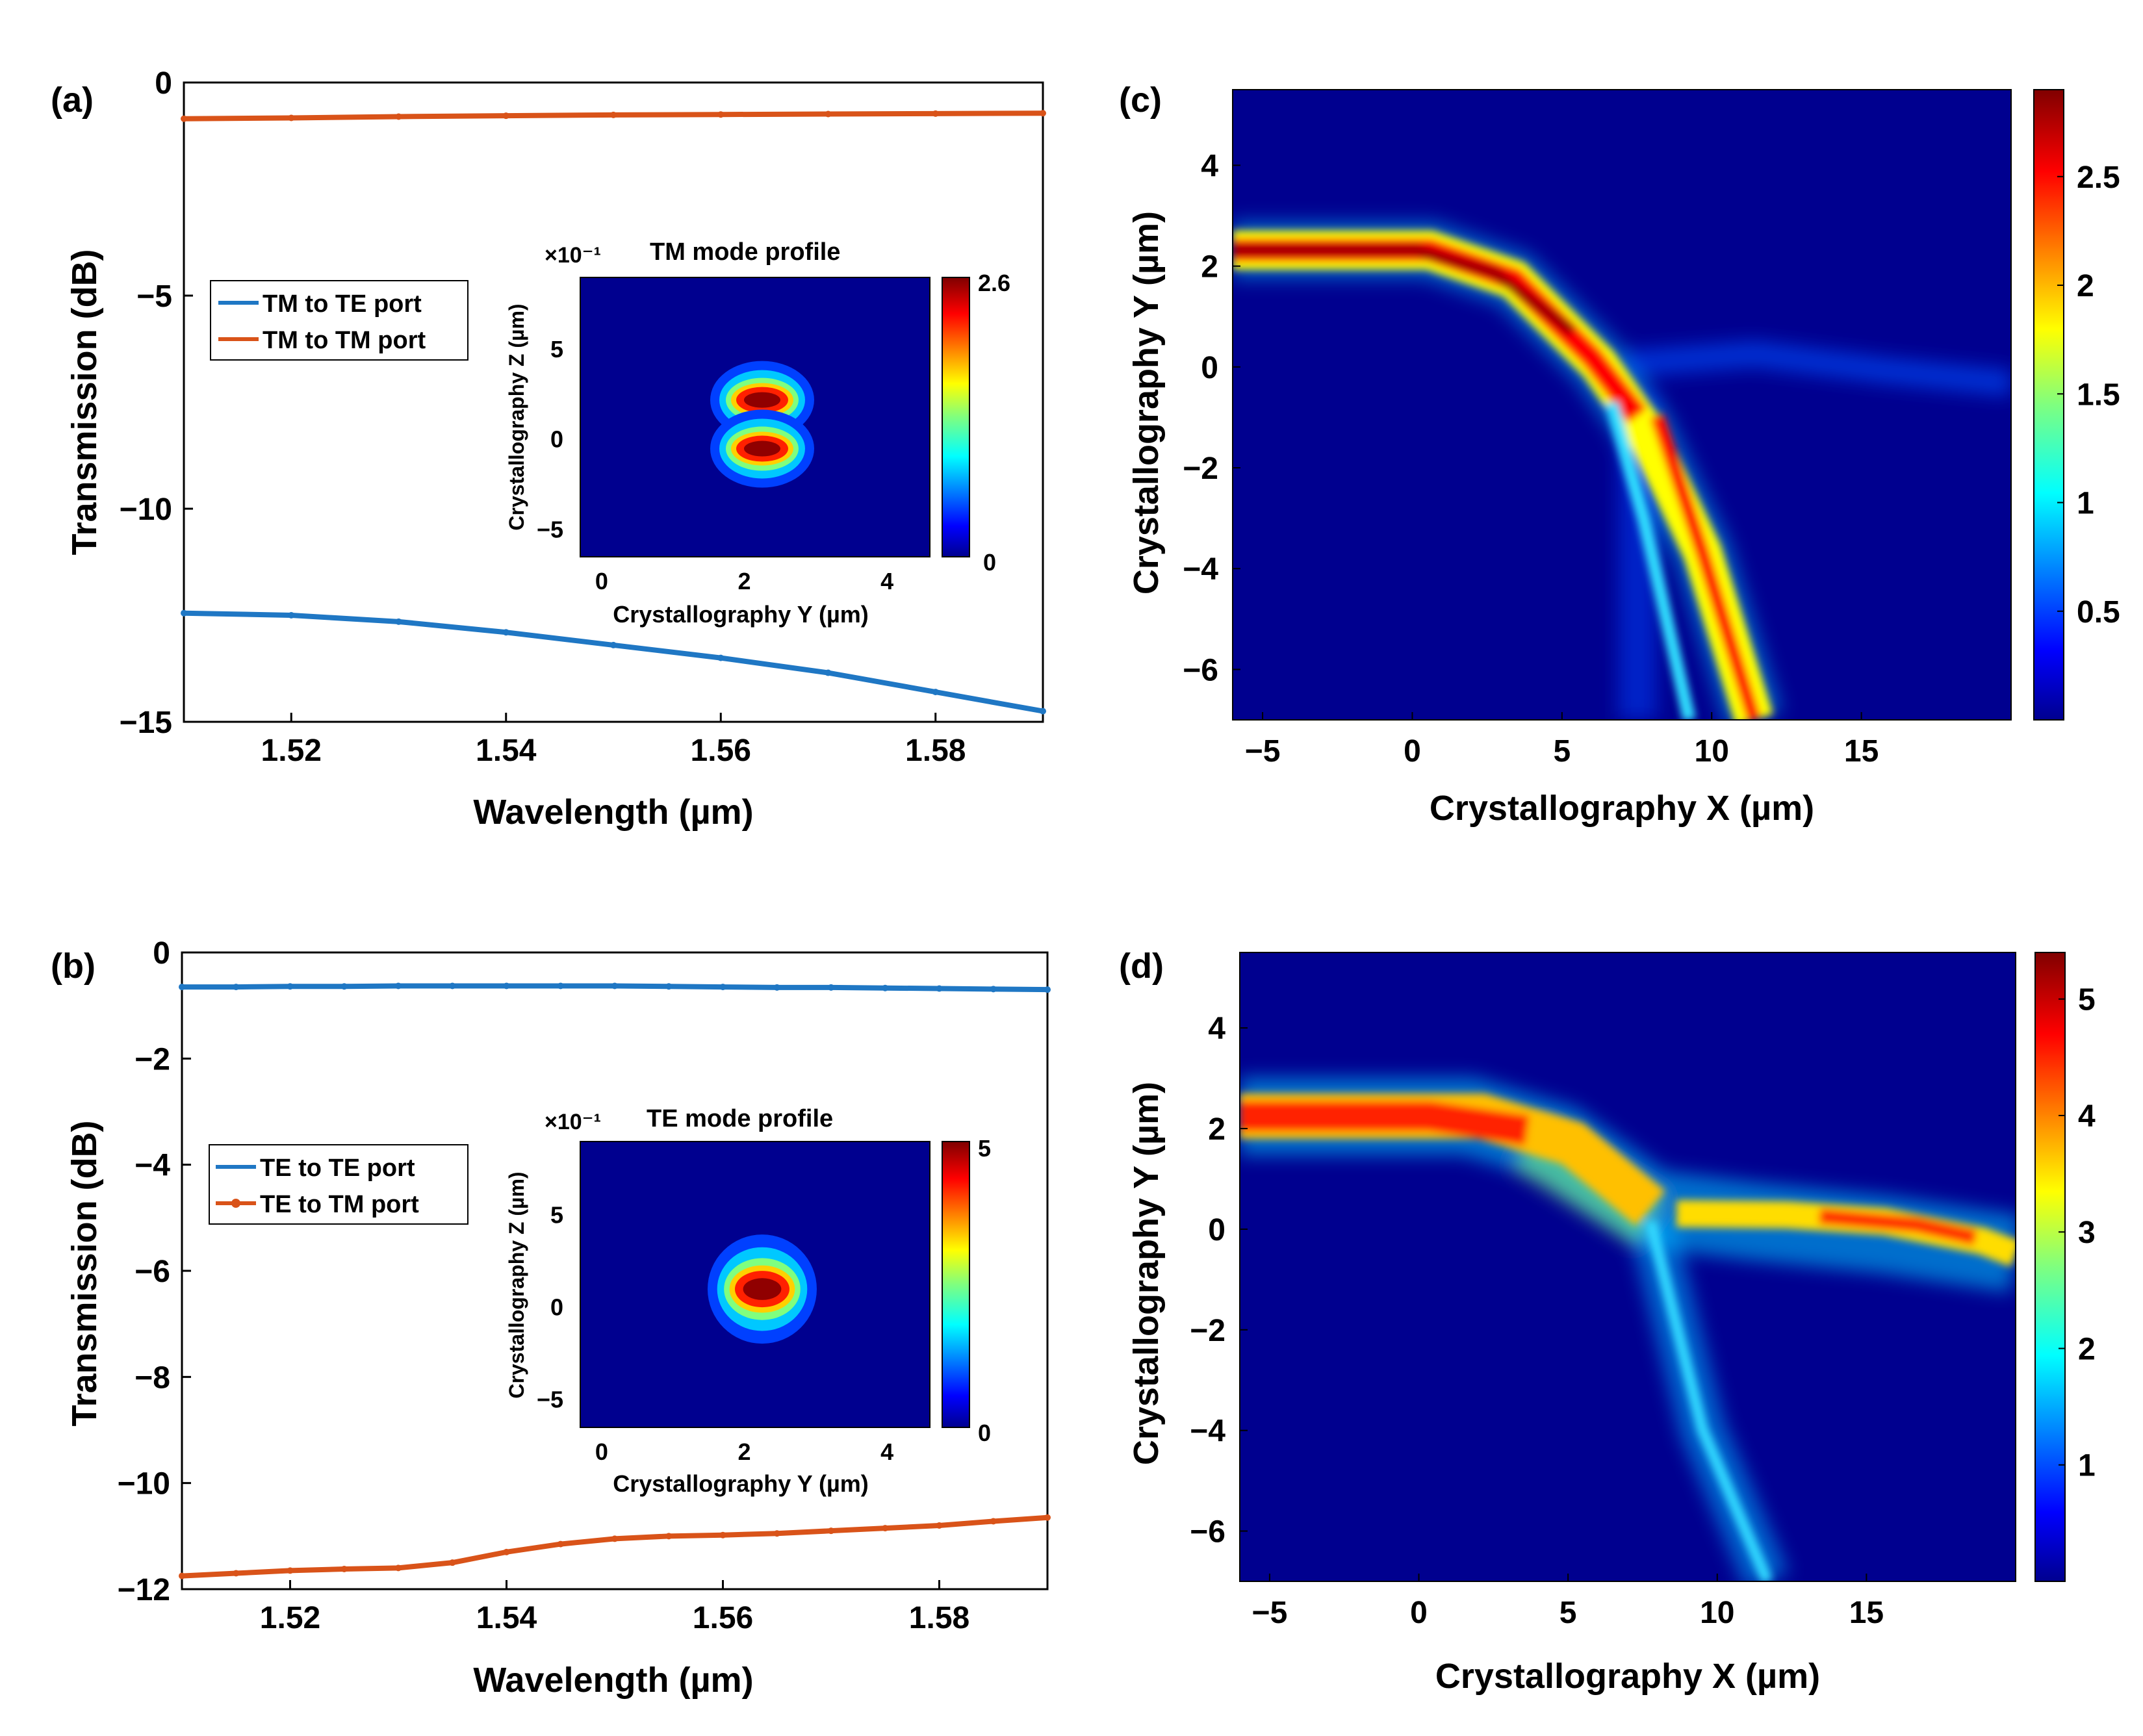 This screenshot has height=1736, width=2143. What do you see at coordinates (1200, 670) in the screenshot?
I see `y-tick-label-c-5: −6` at bounding box center [1200, 670].